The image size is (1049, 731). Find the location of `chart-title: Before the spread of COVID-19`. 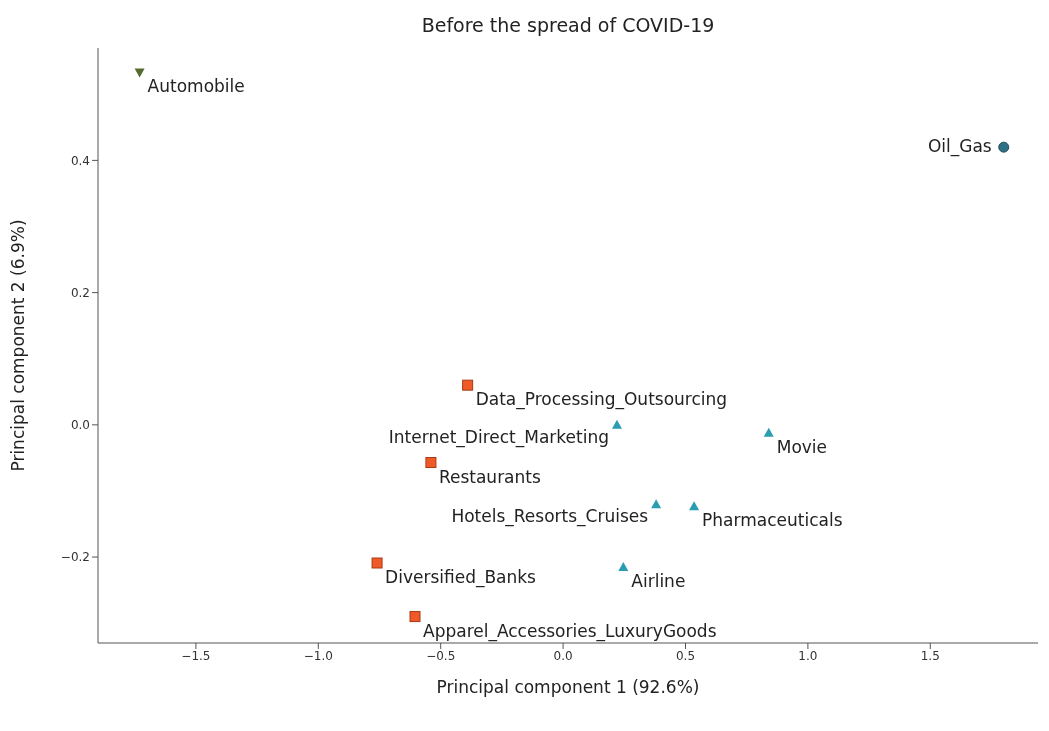

chart-title: Before the spread of COVID-19 is located at coordinates (568, 25).